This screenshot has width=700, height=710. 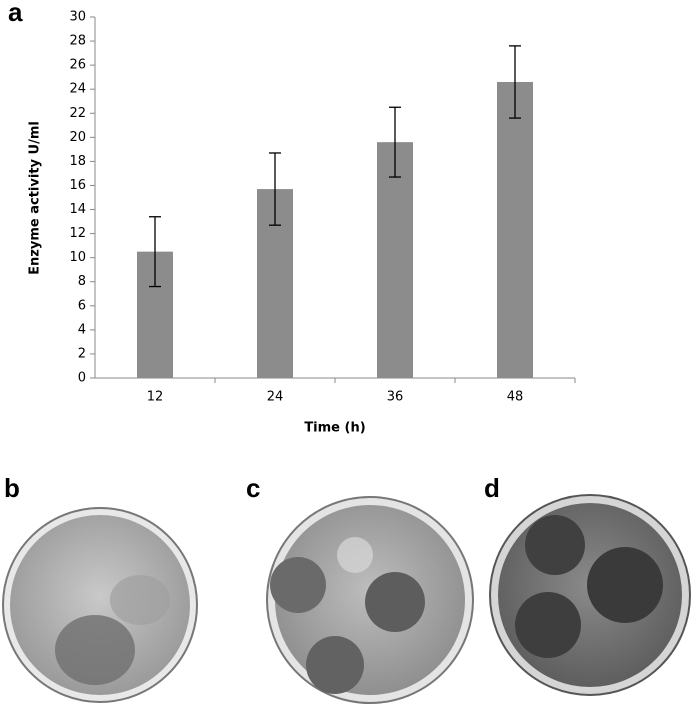 I want to click on y-tick-label: 8, so click(x=82, y=281).